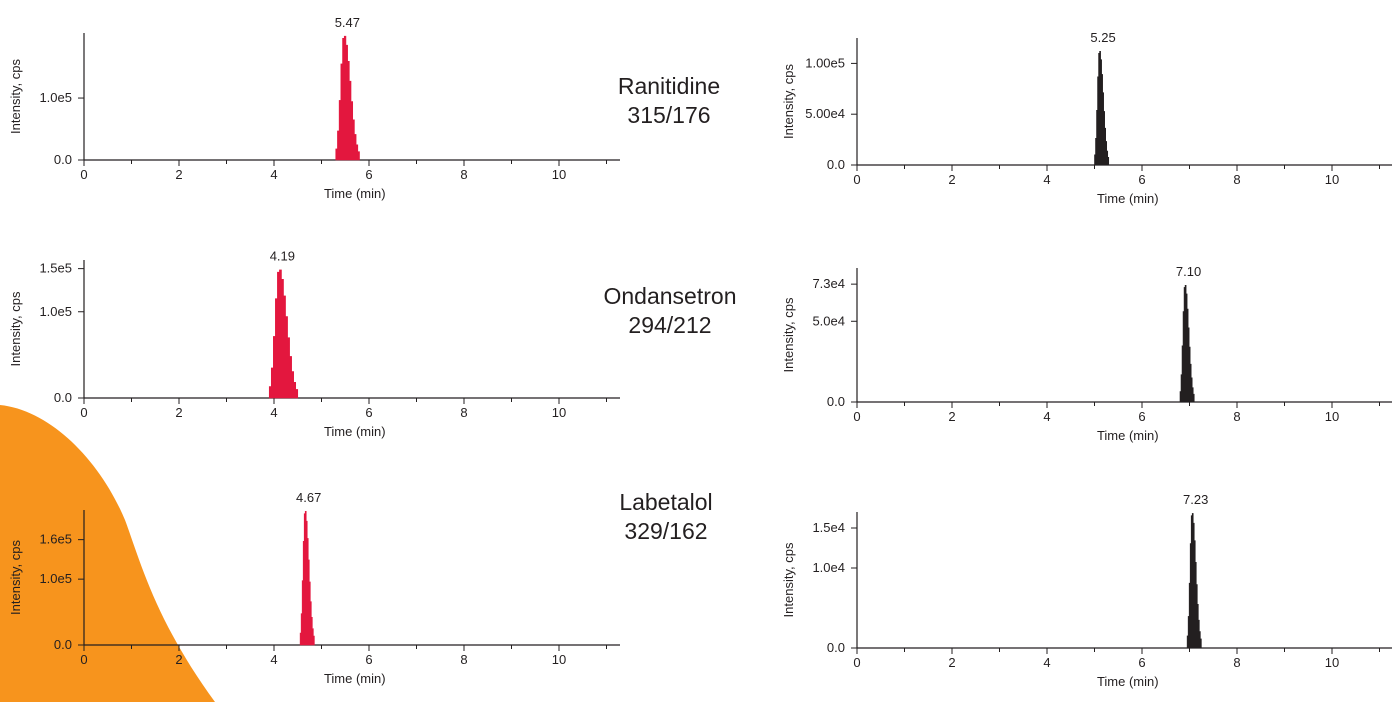 The image size is (1400, 702). What do you see at coordinates (666, 517) in the screenshot?
I see `compound-label-labetalol: Labetalol 329/162` at bounding box center [666, 517].